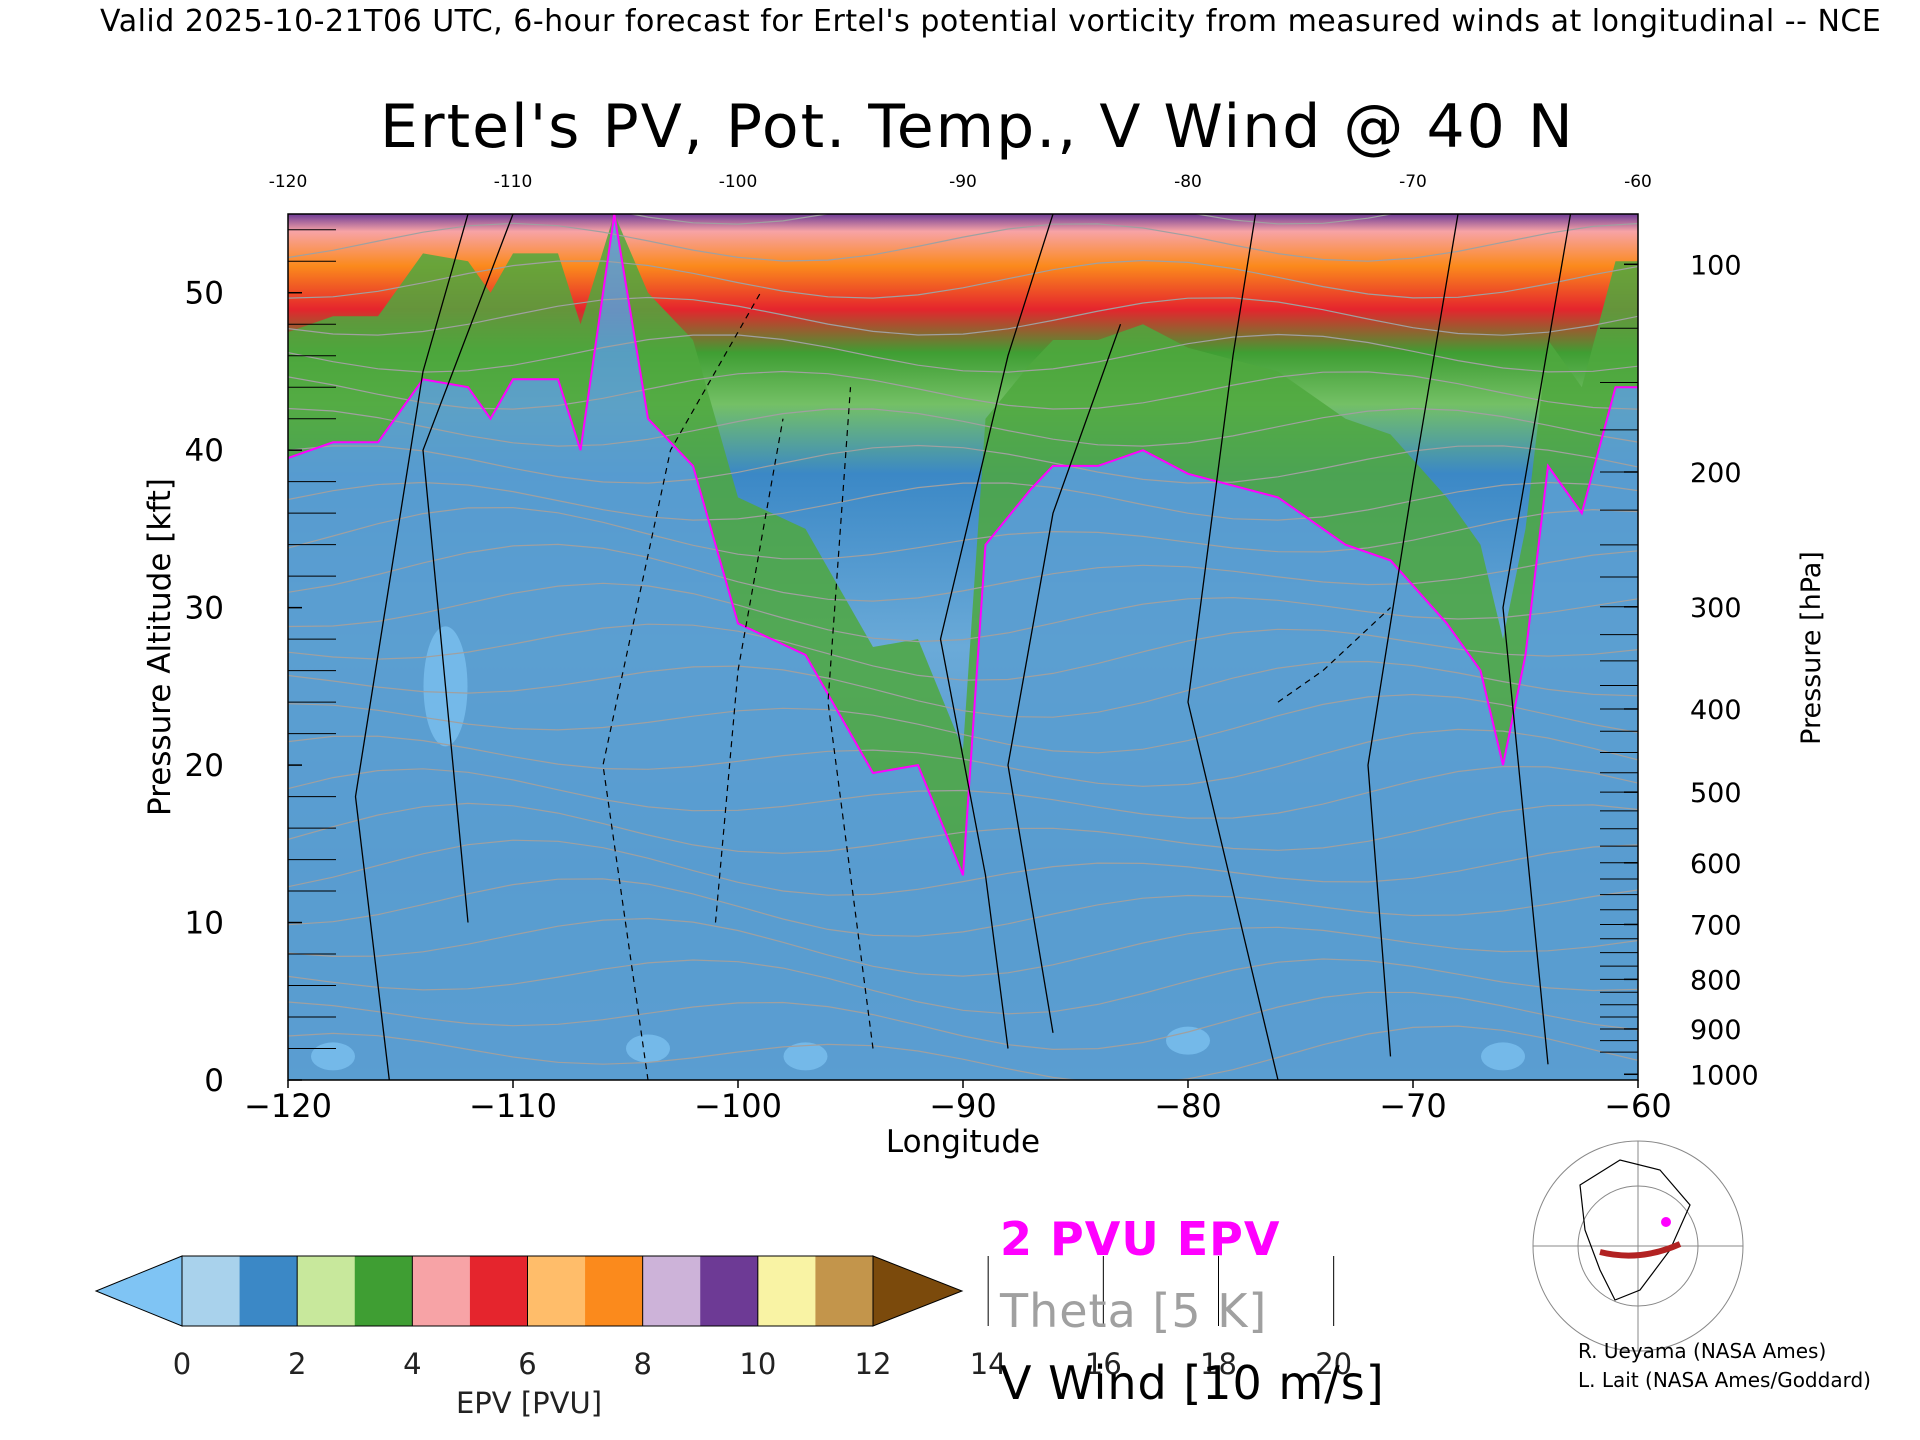 Image resolution: width=1920 pixels, height=1440 pixels. I want to click on colorbar-tick-label: 2, so click(297, 1364).